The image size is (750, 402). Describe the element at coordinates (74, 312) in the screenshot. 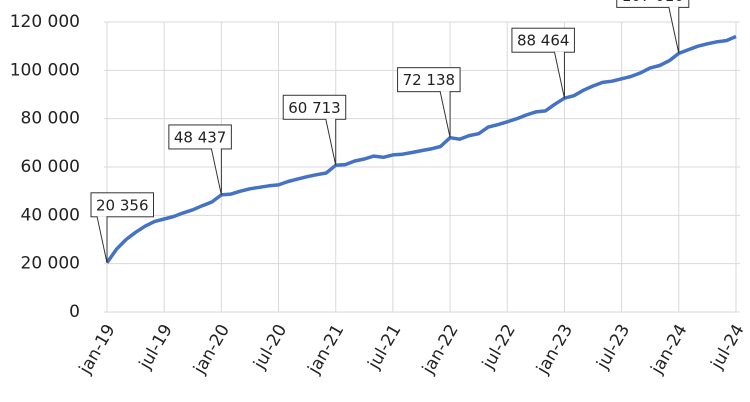

I see `y-tick-label: 0` at that location.